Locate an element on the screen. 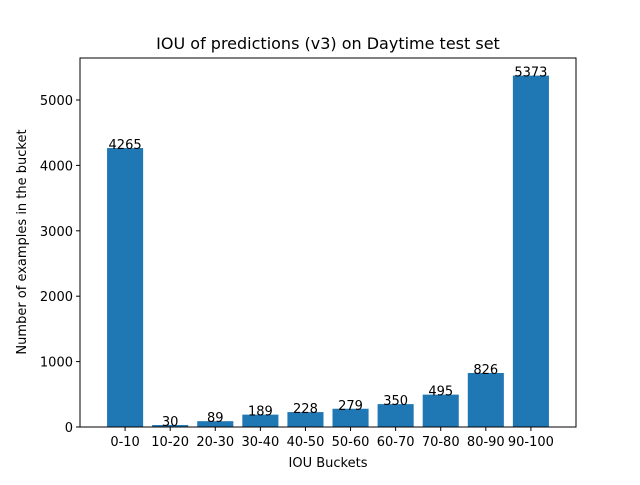  data-label-0-10: 4265 is located at coordinates (125, 145).